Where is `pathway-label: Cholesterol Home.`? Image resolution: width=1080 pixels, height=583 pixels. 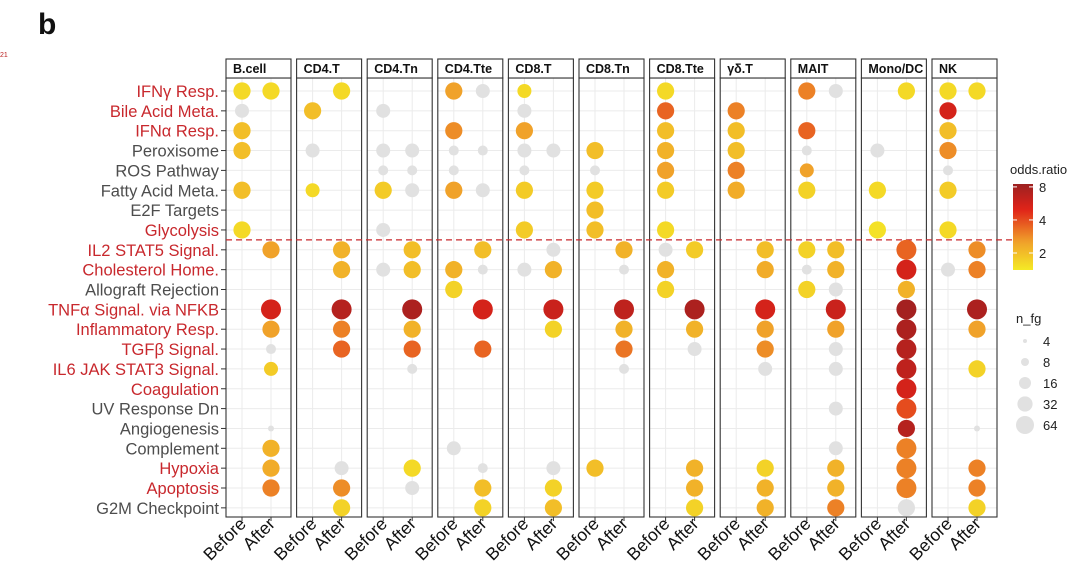 pathway-label: Cholesterol Home. is located at coordinates (150, 271).